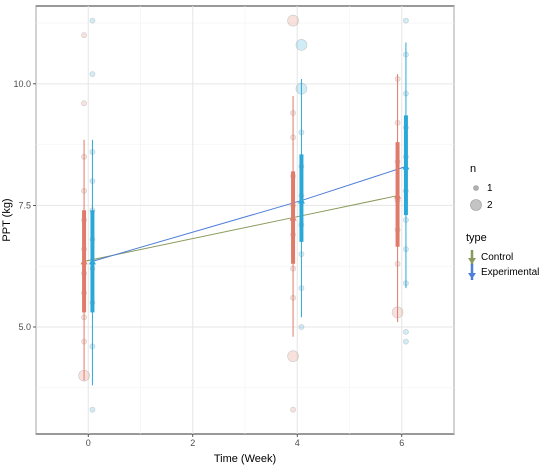 The image size is (550, 470). What do you see at coordinates (497, 257) in the screenshot?
I see `legend-control-label: Control` at bounding box center [497, 257].